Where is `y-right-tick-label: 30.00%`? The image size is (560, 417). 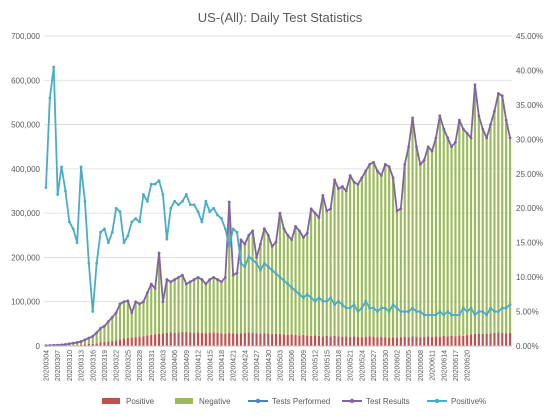 y-right-tick-label: 30.00% is located at coordinates (529, 139).